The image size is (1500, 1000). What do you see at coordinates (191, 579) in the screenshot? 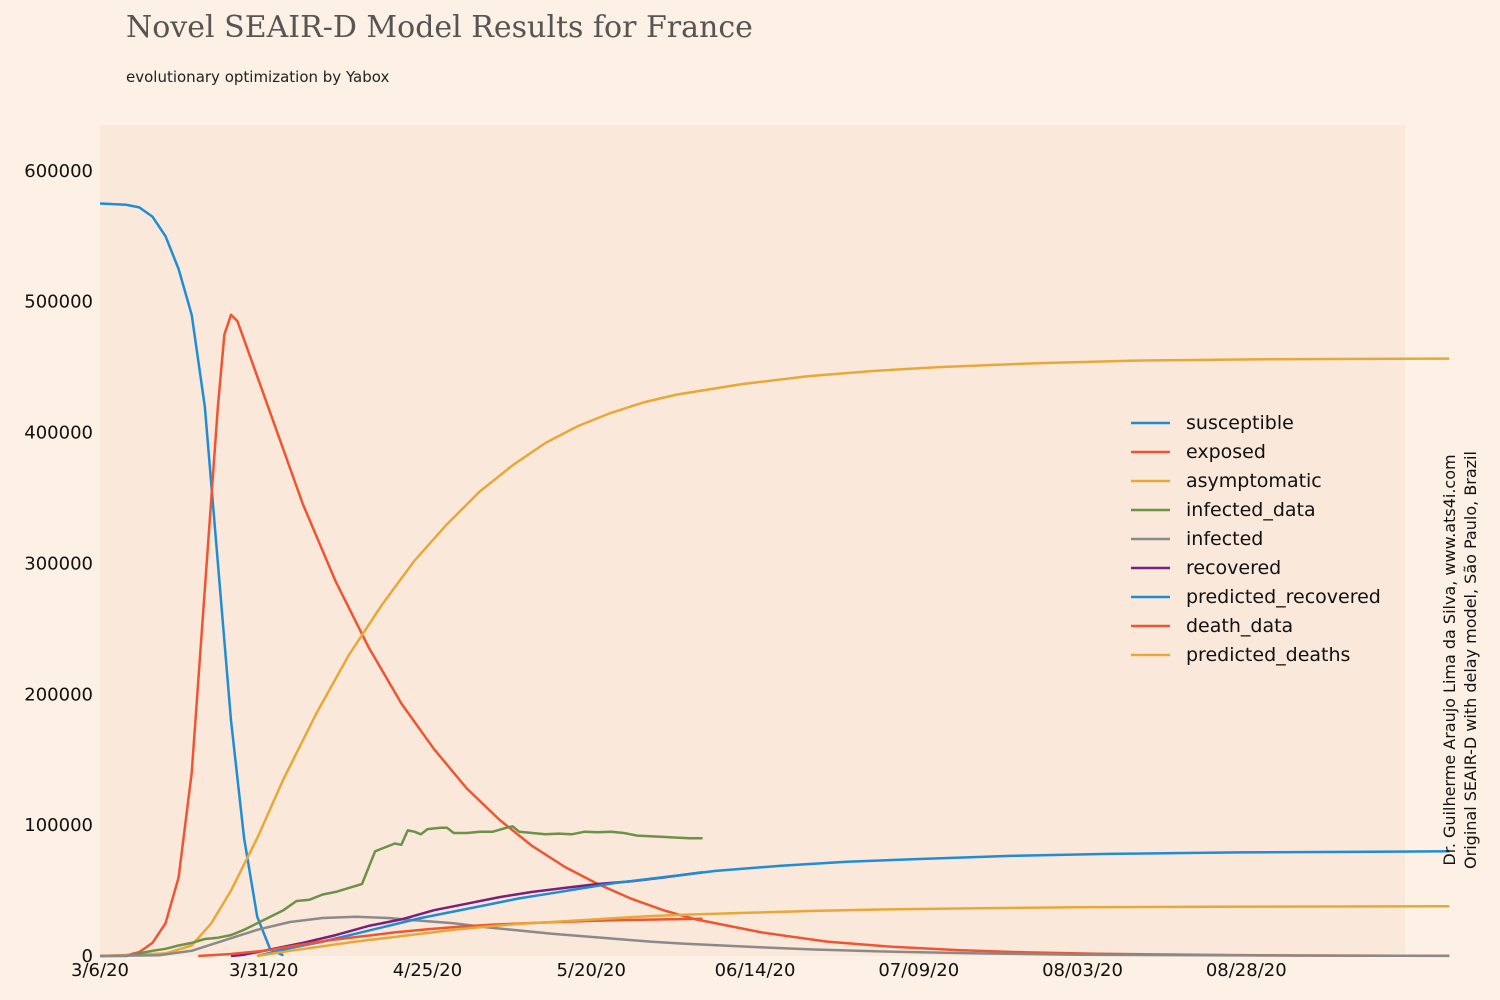
I see `series-line-susceptible` at bounding box center [191, 579].